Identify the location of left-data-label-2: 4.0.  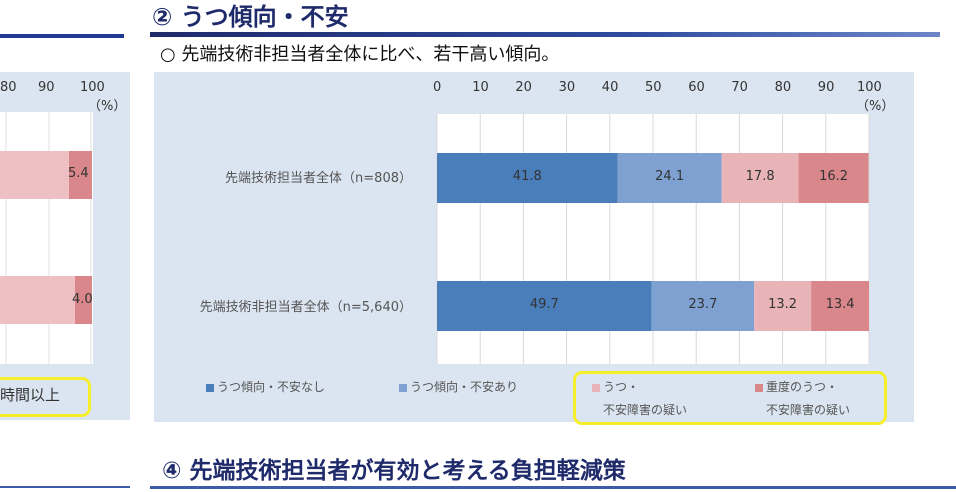
(82, 299).